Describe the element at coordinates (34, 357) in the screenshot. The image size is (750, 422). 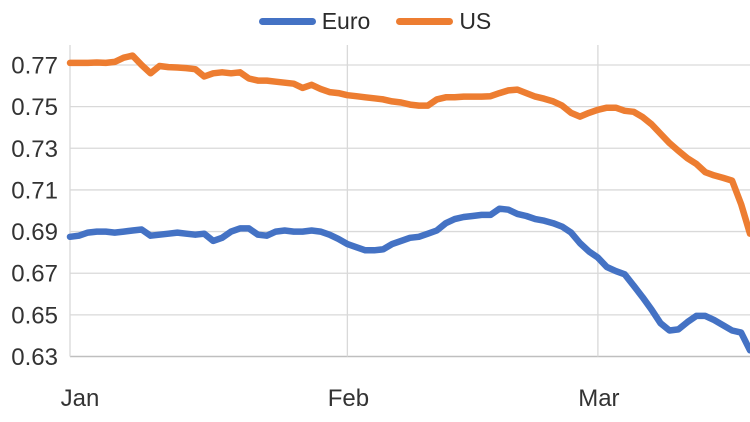
I see `y-axis-tick-label: 0.63` at that location.